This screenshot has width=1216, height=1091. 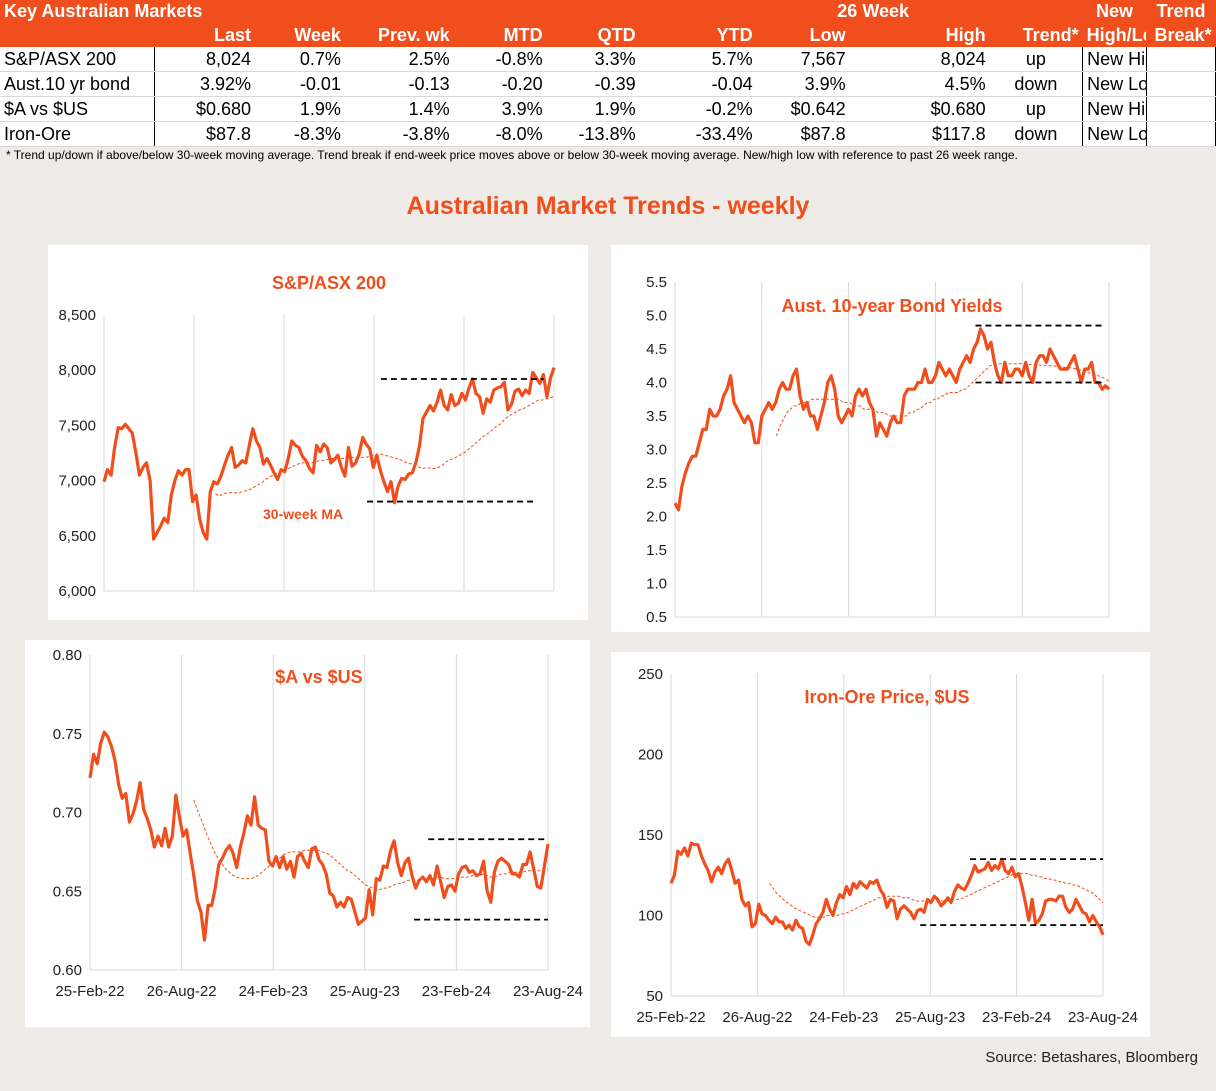 What do you see at coordinates (593, 84) in the screenshot?
I see `cell-qtd: -0.39` at bounding box center [593, 84].